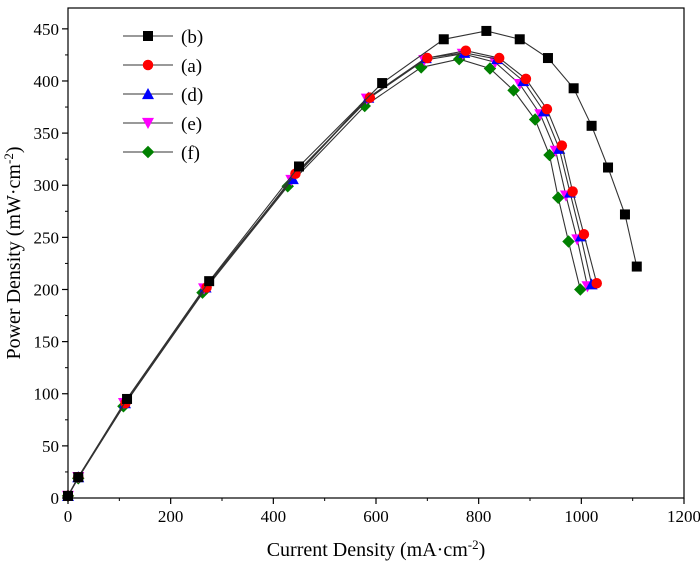 The width and height of the screenshot is (700, 569). Describe the element at coordinates (191, 124) in the screenshot. I see `legend-label: (e)` at that location.